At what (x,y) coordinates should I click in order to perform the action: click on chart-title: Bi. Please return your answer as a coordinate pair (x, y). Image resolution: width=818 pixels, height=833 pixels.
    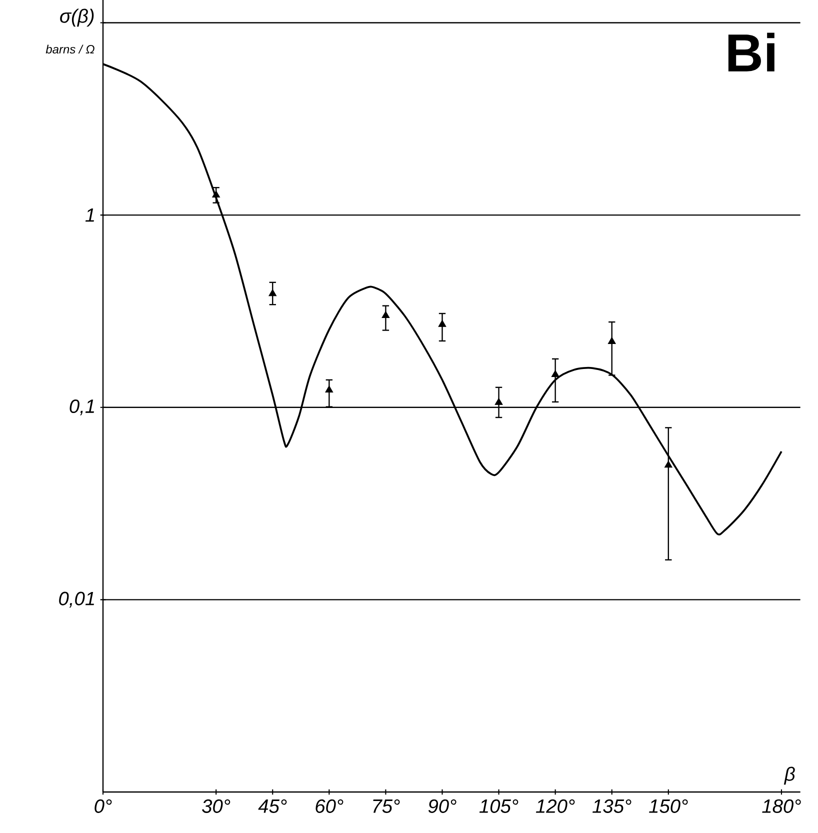
    Looking at the image, I should click on (751, 52).